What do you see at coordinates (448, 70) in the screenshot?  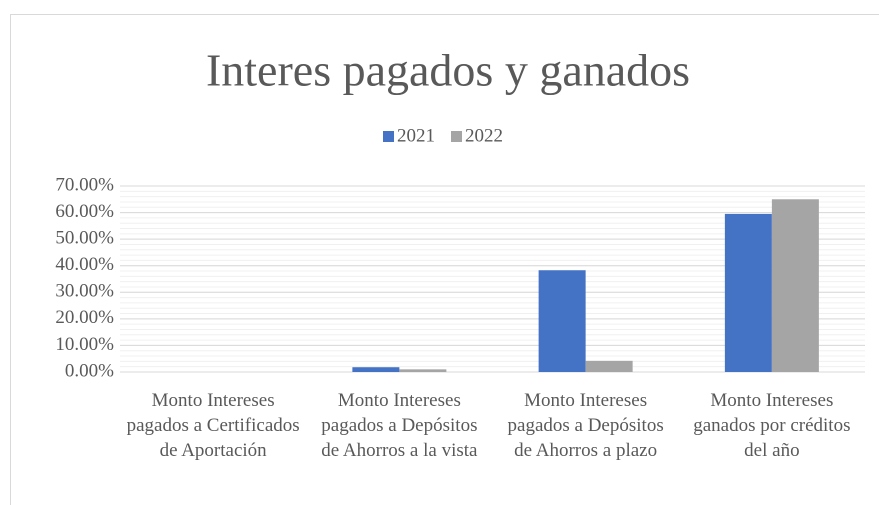 I see `chart-title: Interes pagados y ganados` at bounding box center [448, 70].